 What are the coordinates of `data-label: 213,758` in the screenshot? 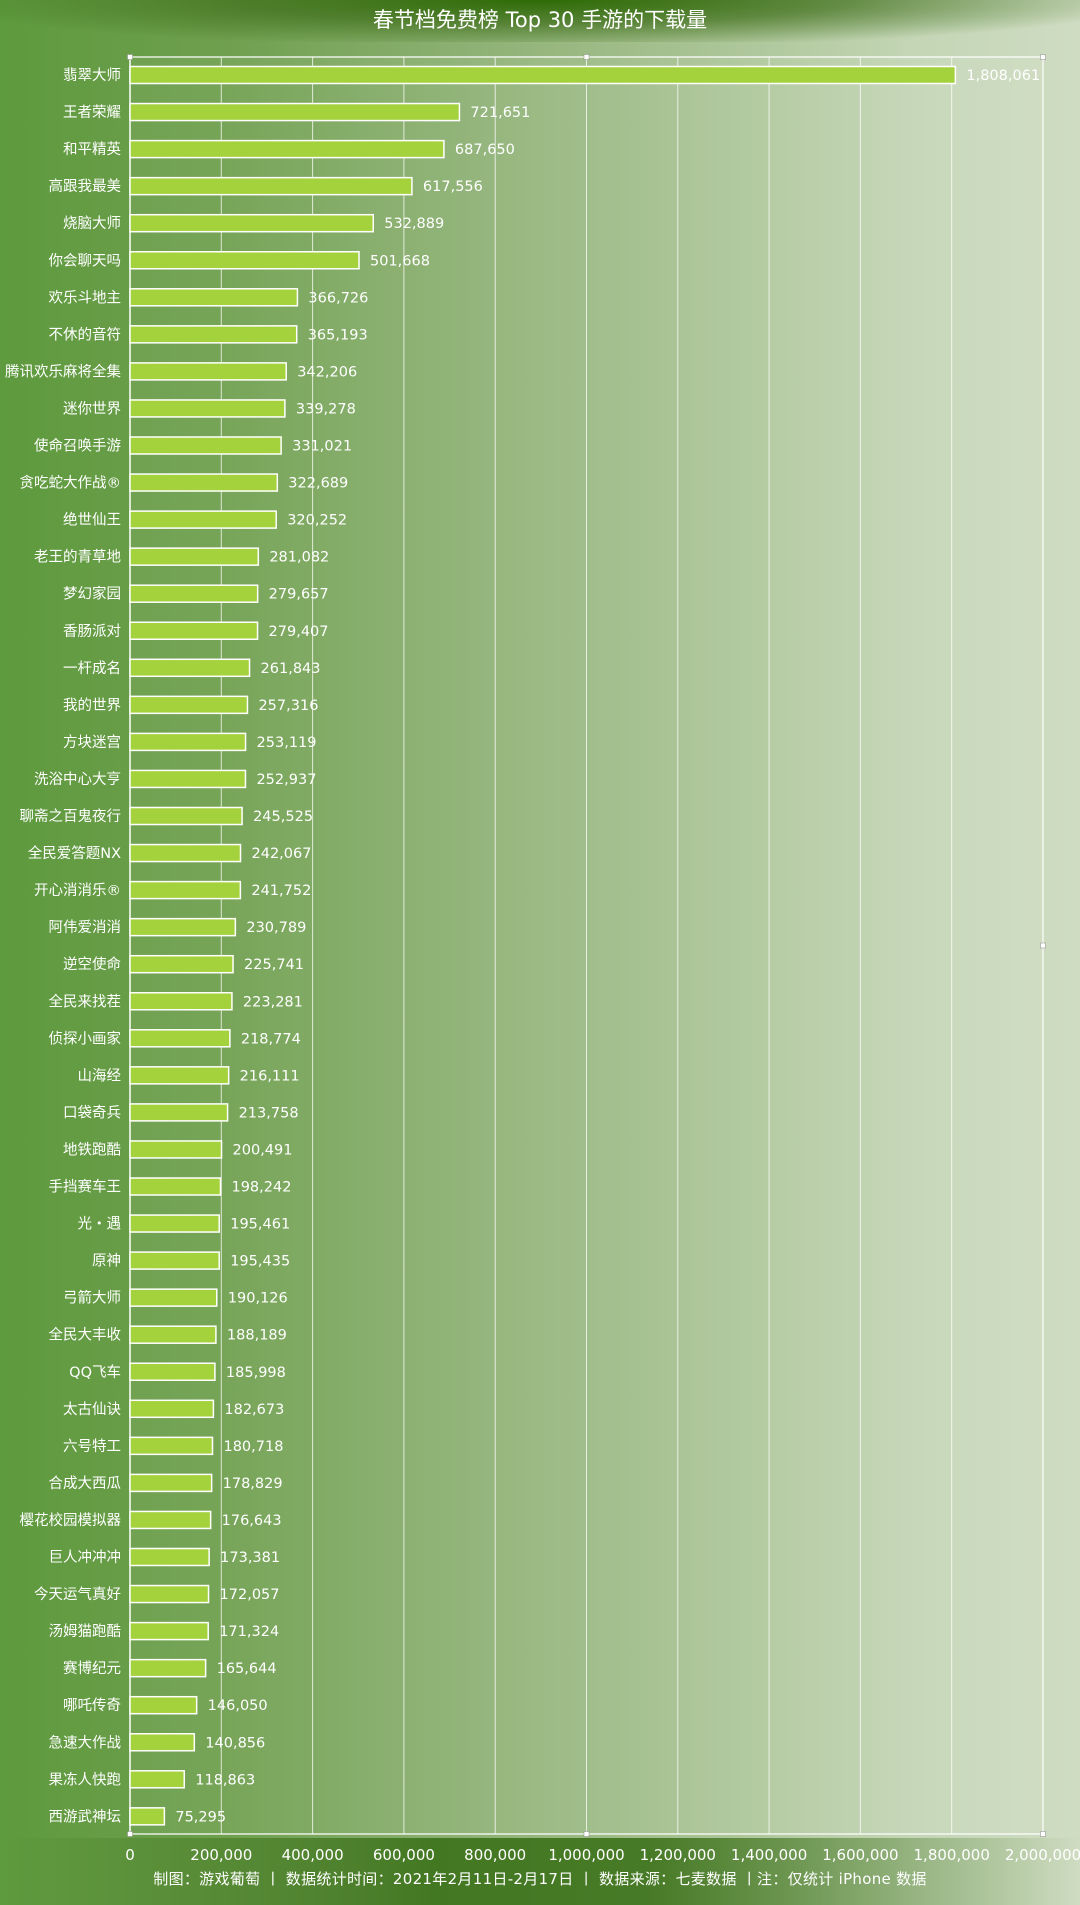 It's located at (269, 1113).